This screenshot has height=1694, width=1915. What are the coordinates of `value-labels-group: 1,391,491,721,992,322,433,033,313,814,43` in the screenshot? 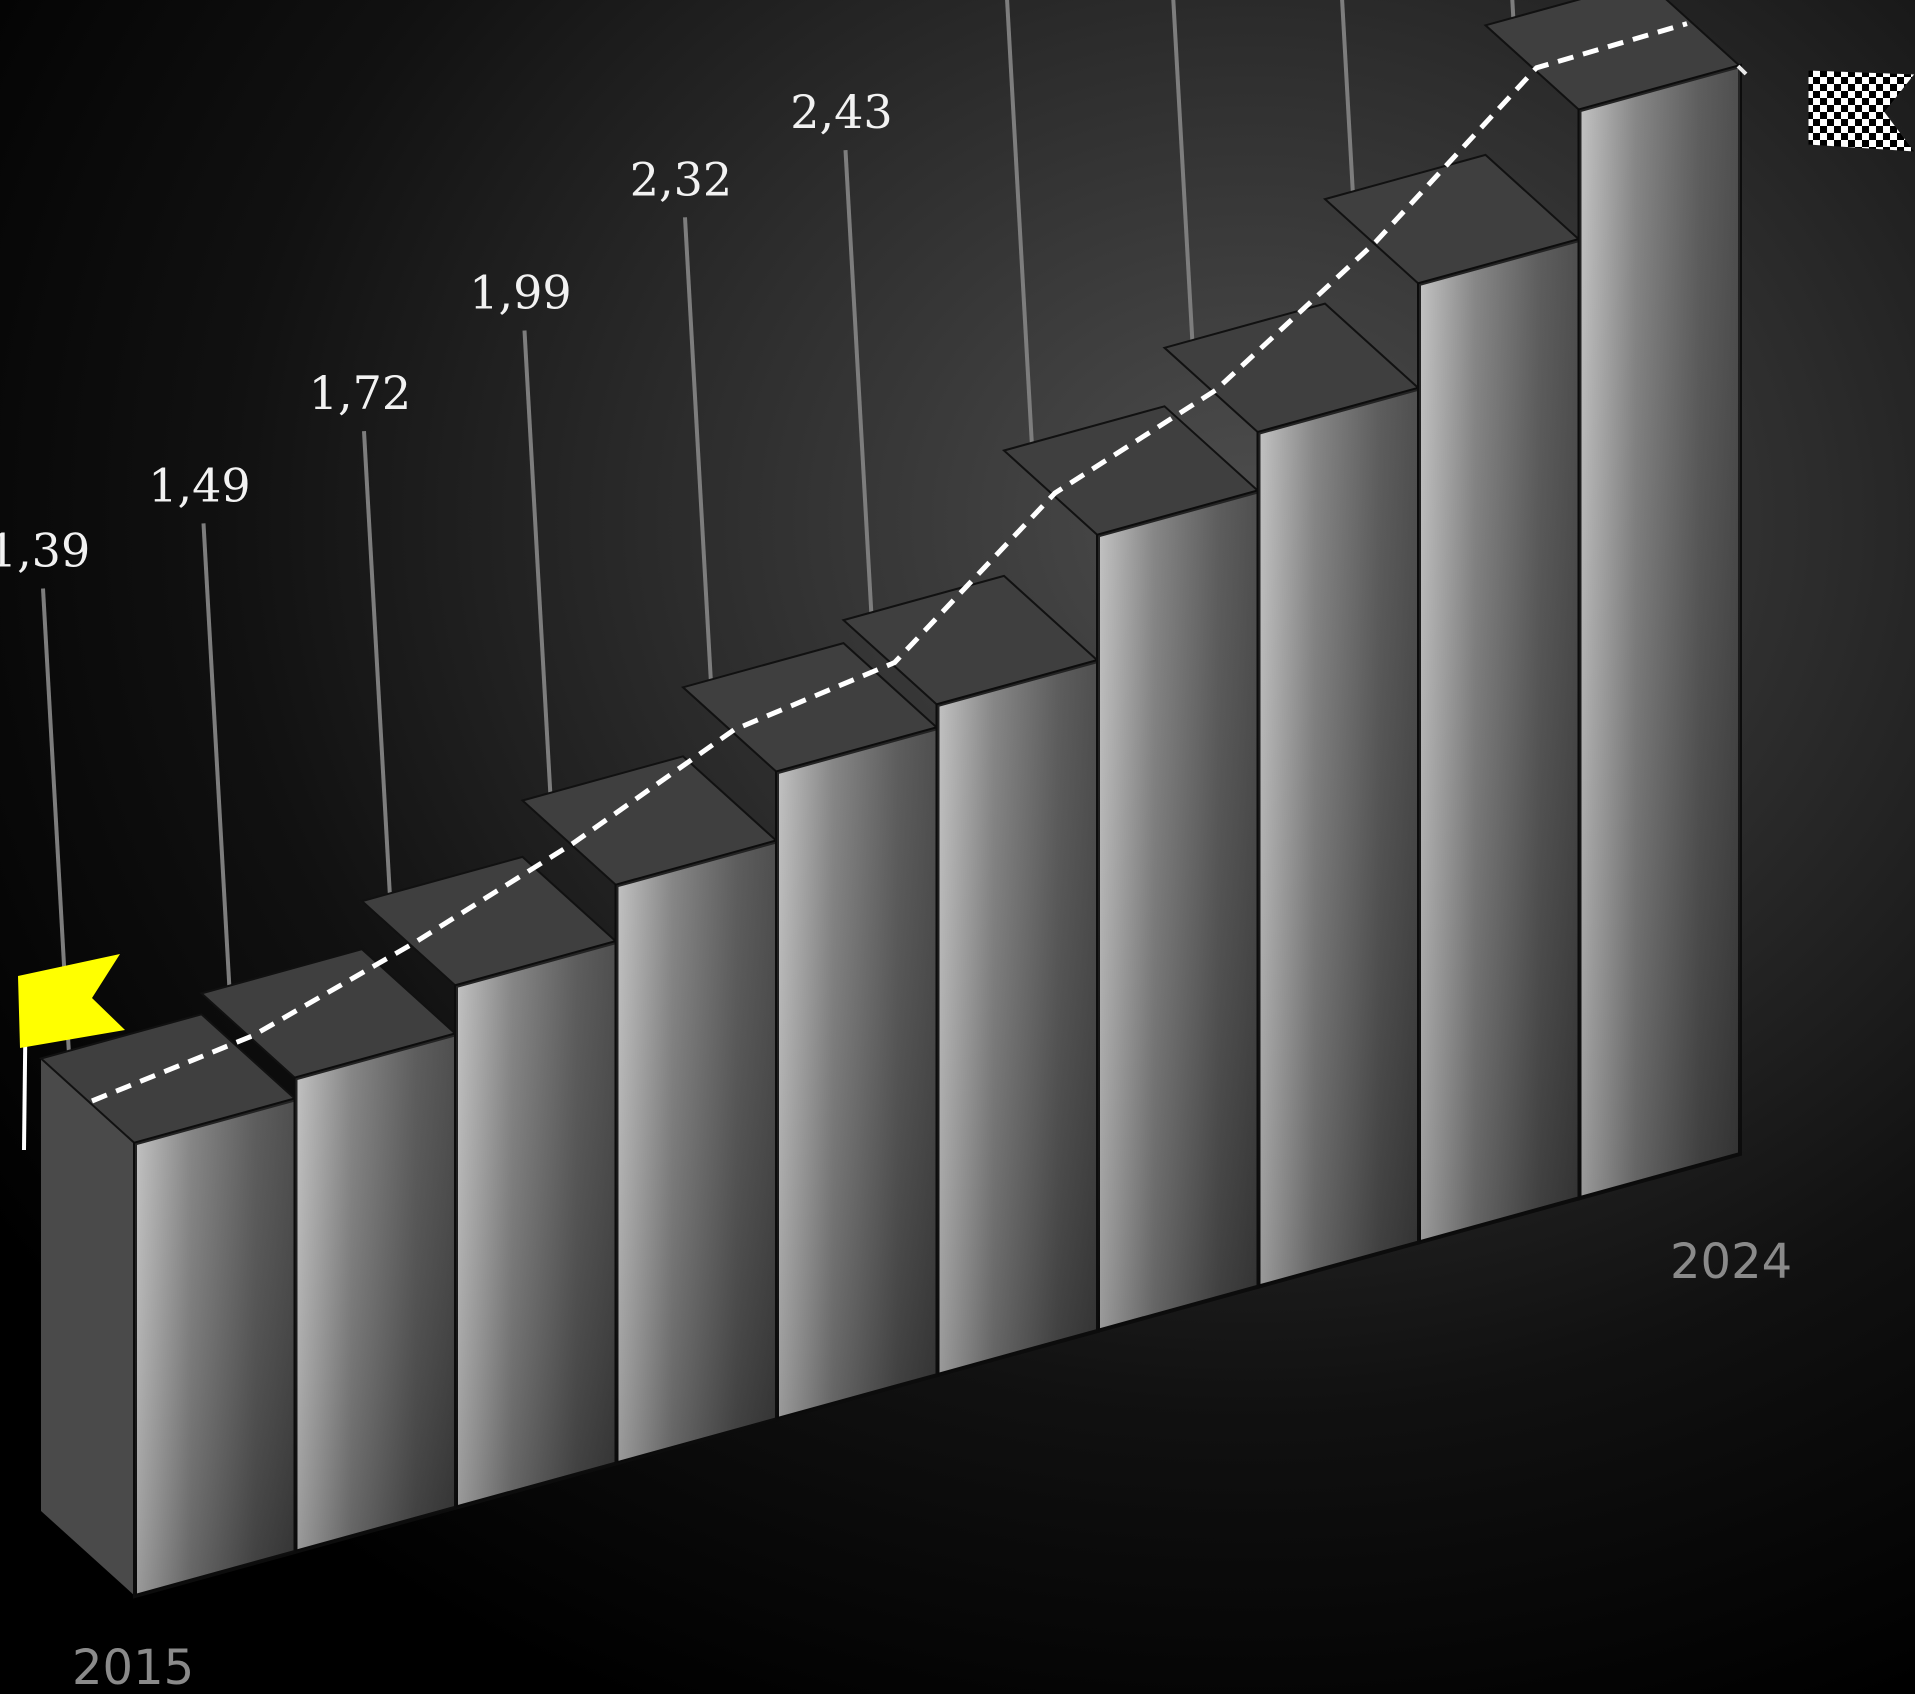 It's located at (446, 331).